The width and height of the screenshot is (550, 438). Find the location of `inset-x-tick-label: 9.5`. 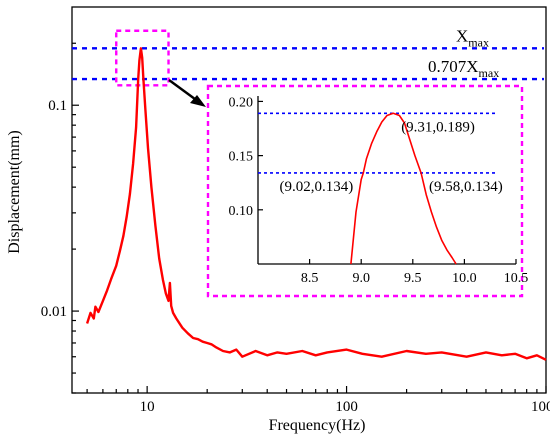

inset-x-tick-label: 9.5 is located at coordinates (413, 278).